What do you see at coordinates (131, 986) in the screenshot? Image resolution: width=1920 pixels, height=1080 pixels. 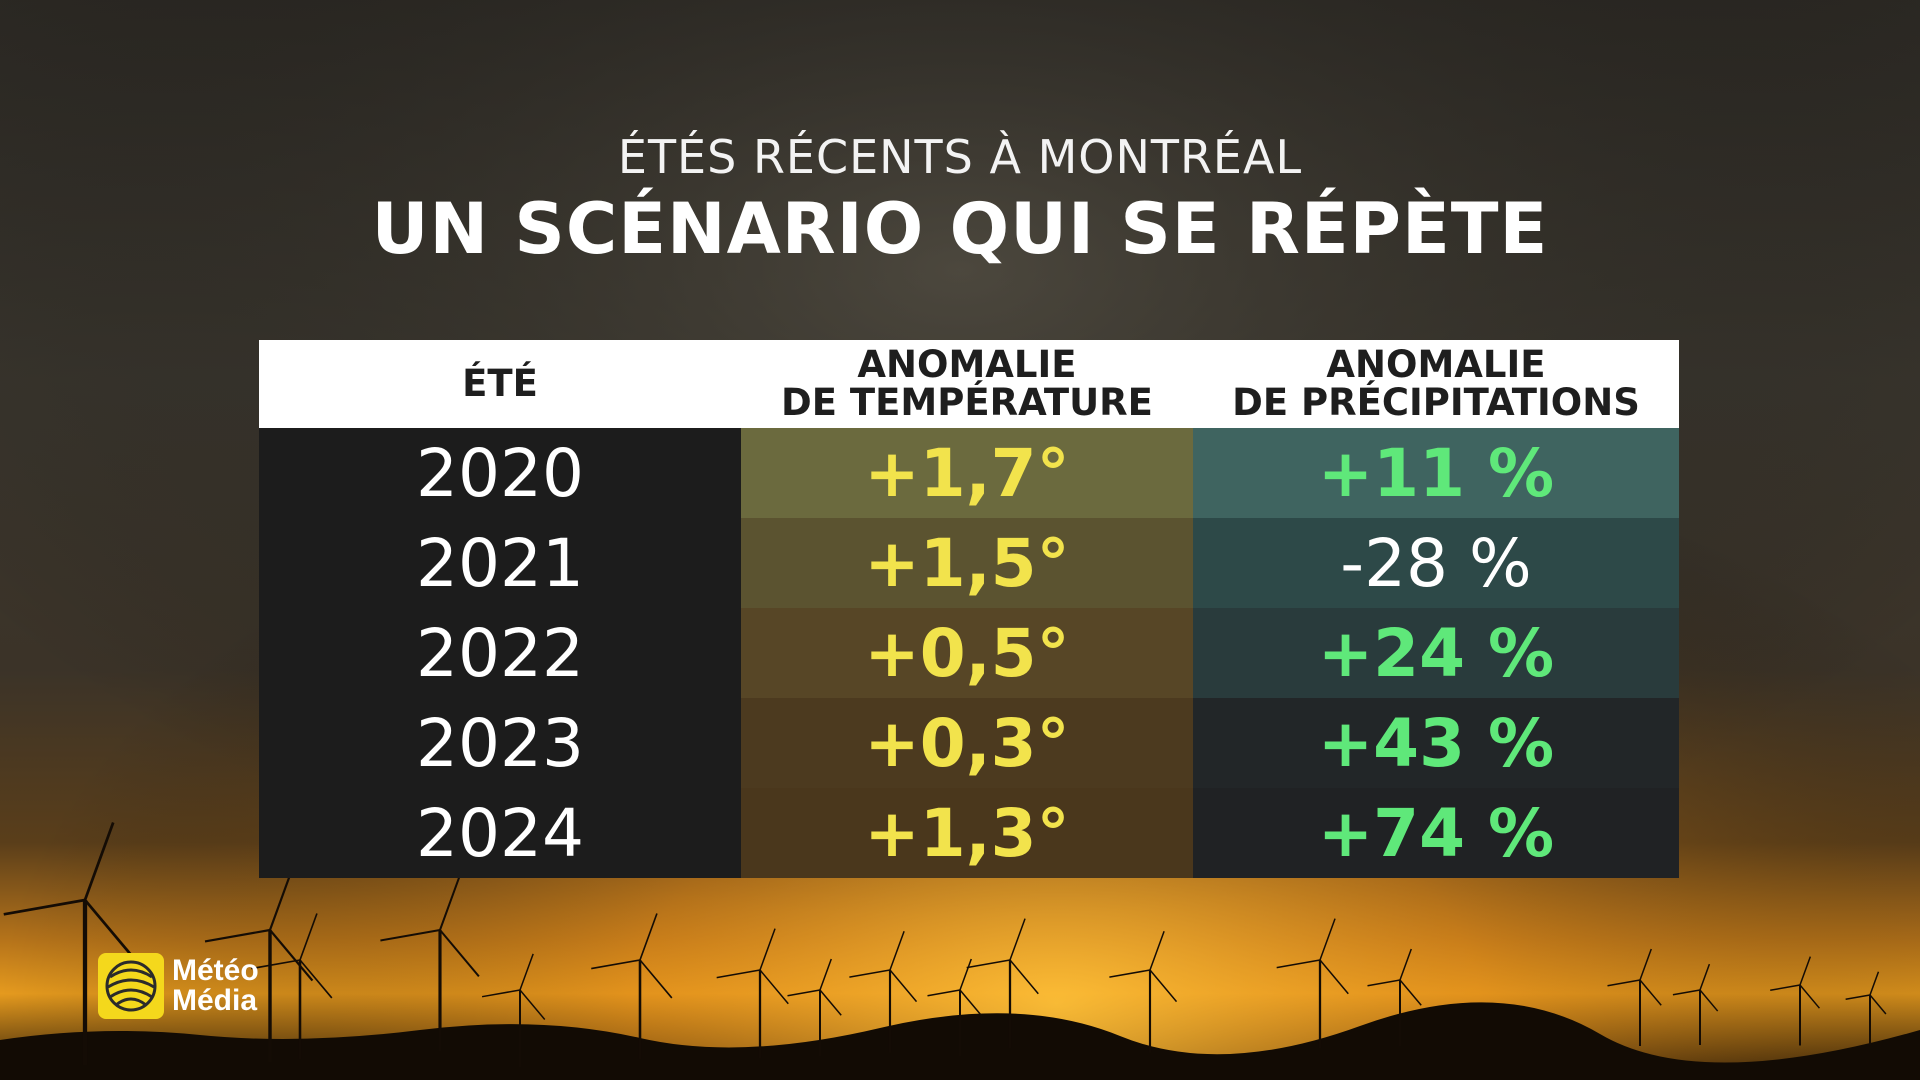 I see `globe-icon` at bounding box center [131, 986].